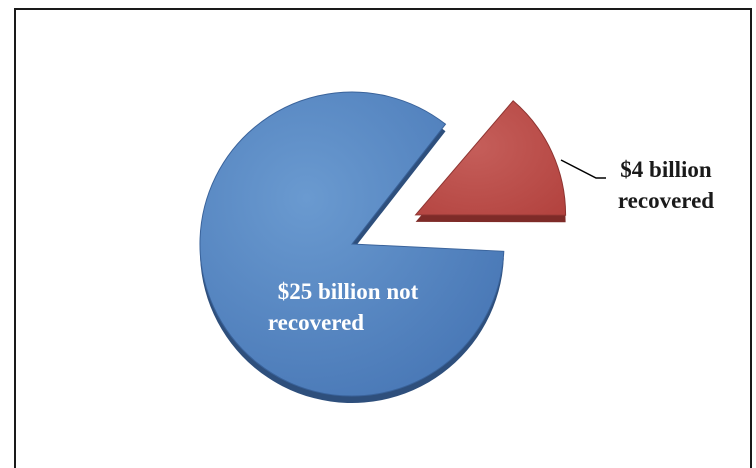  I want to click on recovered-label-line1: $4 billion, so click(666, 169).